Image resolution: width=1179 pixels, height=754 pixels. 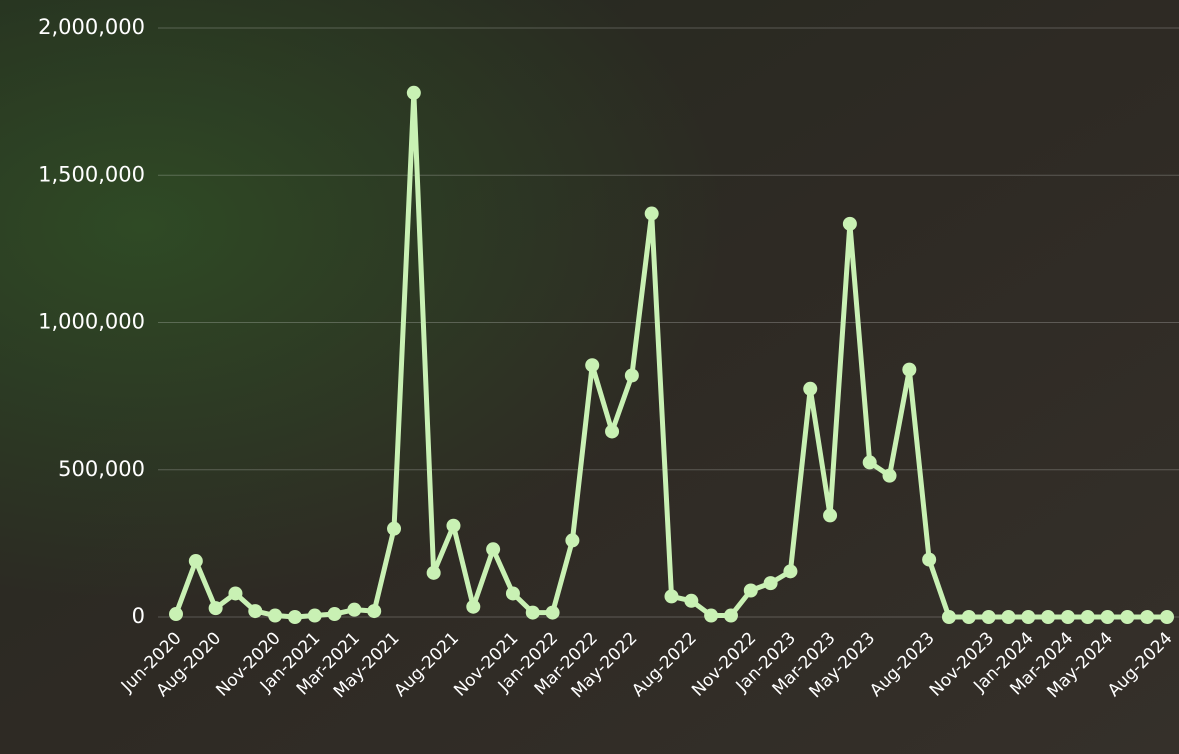 I want to click on y-tick-label: 500,000, so click(x=101, y=469).